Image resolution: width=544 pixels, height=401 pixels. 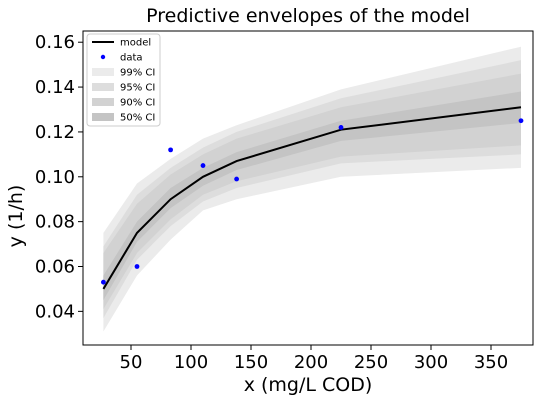 What do you see at coordinates (131, 58) in the screenshot?
I see `legend-label-data: data` at bounding box center [131, 58].